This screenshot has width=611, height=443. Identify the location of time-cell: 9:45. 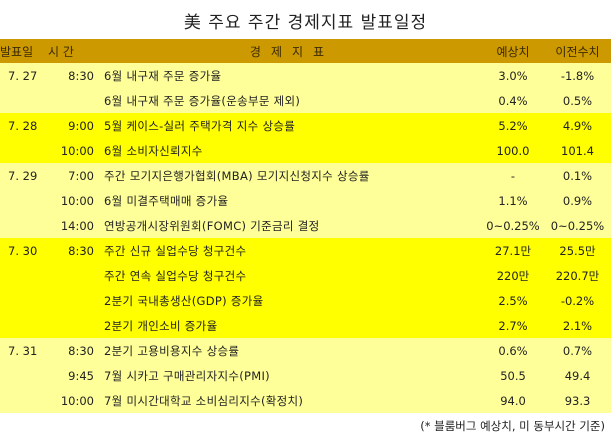
(75, 375).